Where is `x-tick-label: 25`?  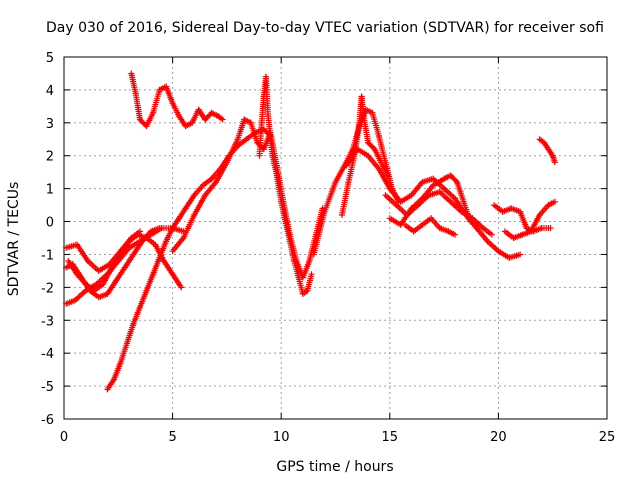
x-tick-label: 25 is located at coordinates (607, 437).